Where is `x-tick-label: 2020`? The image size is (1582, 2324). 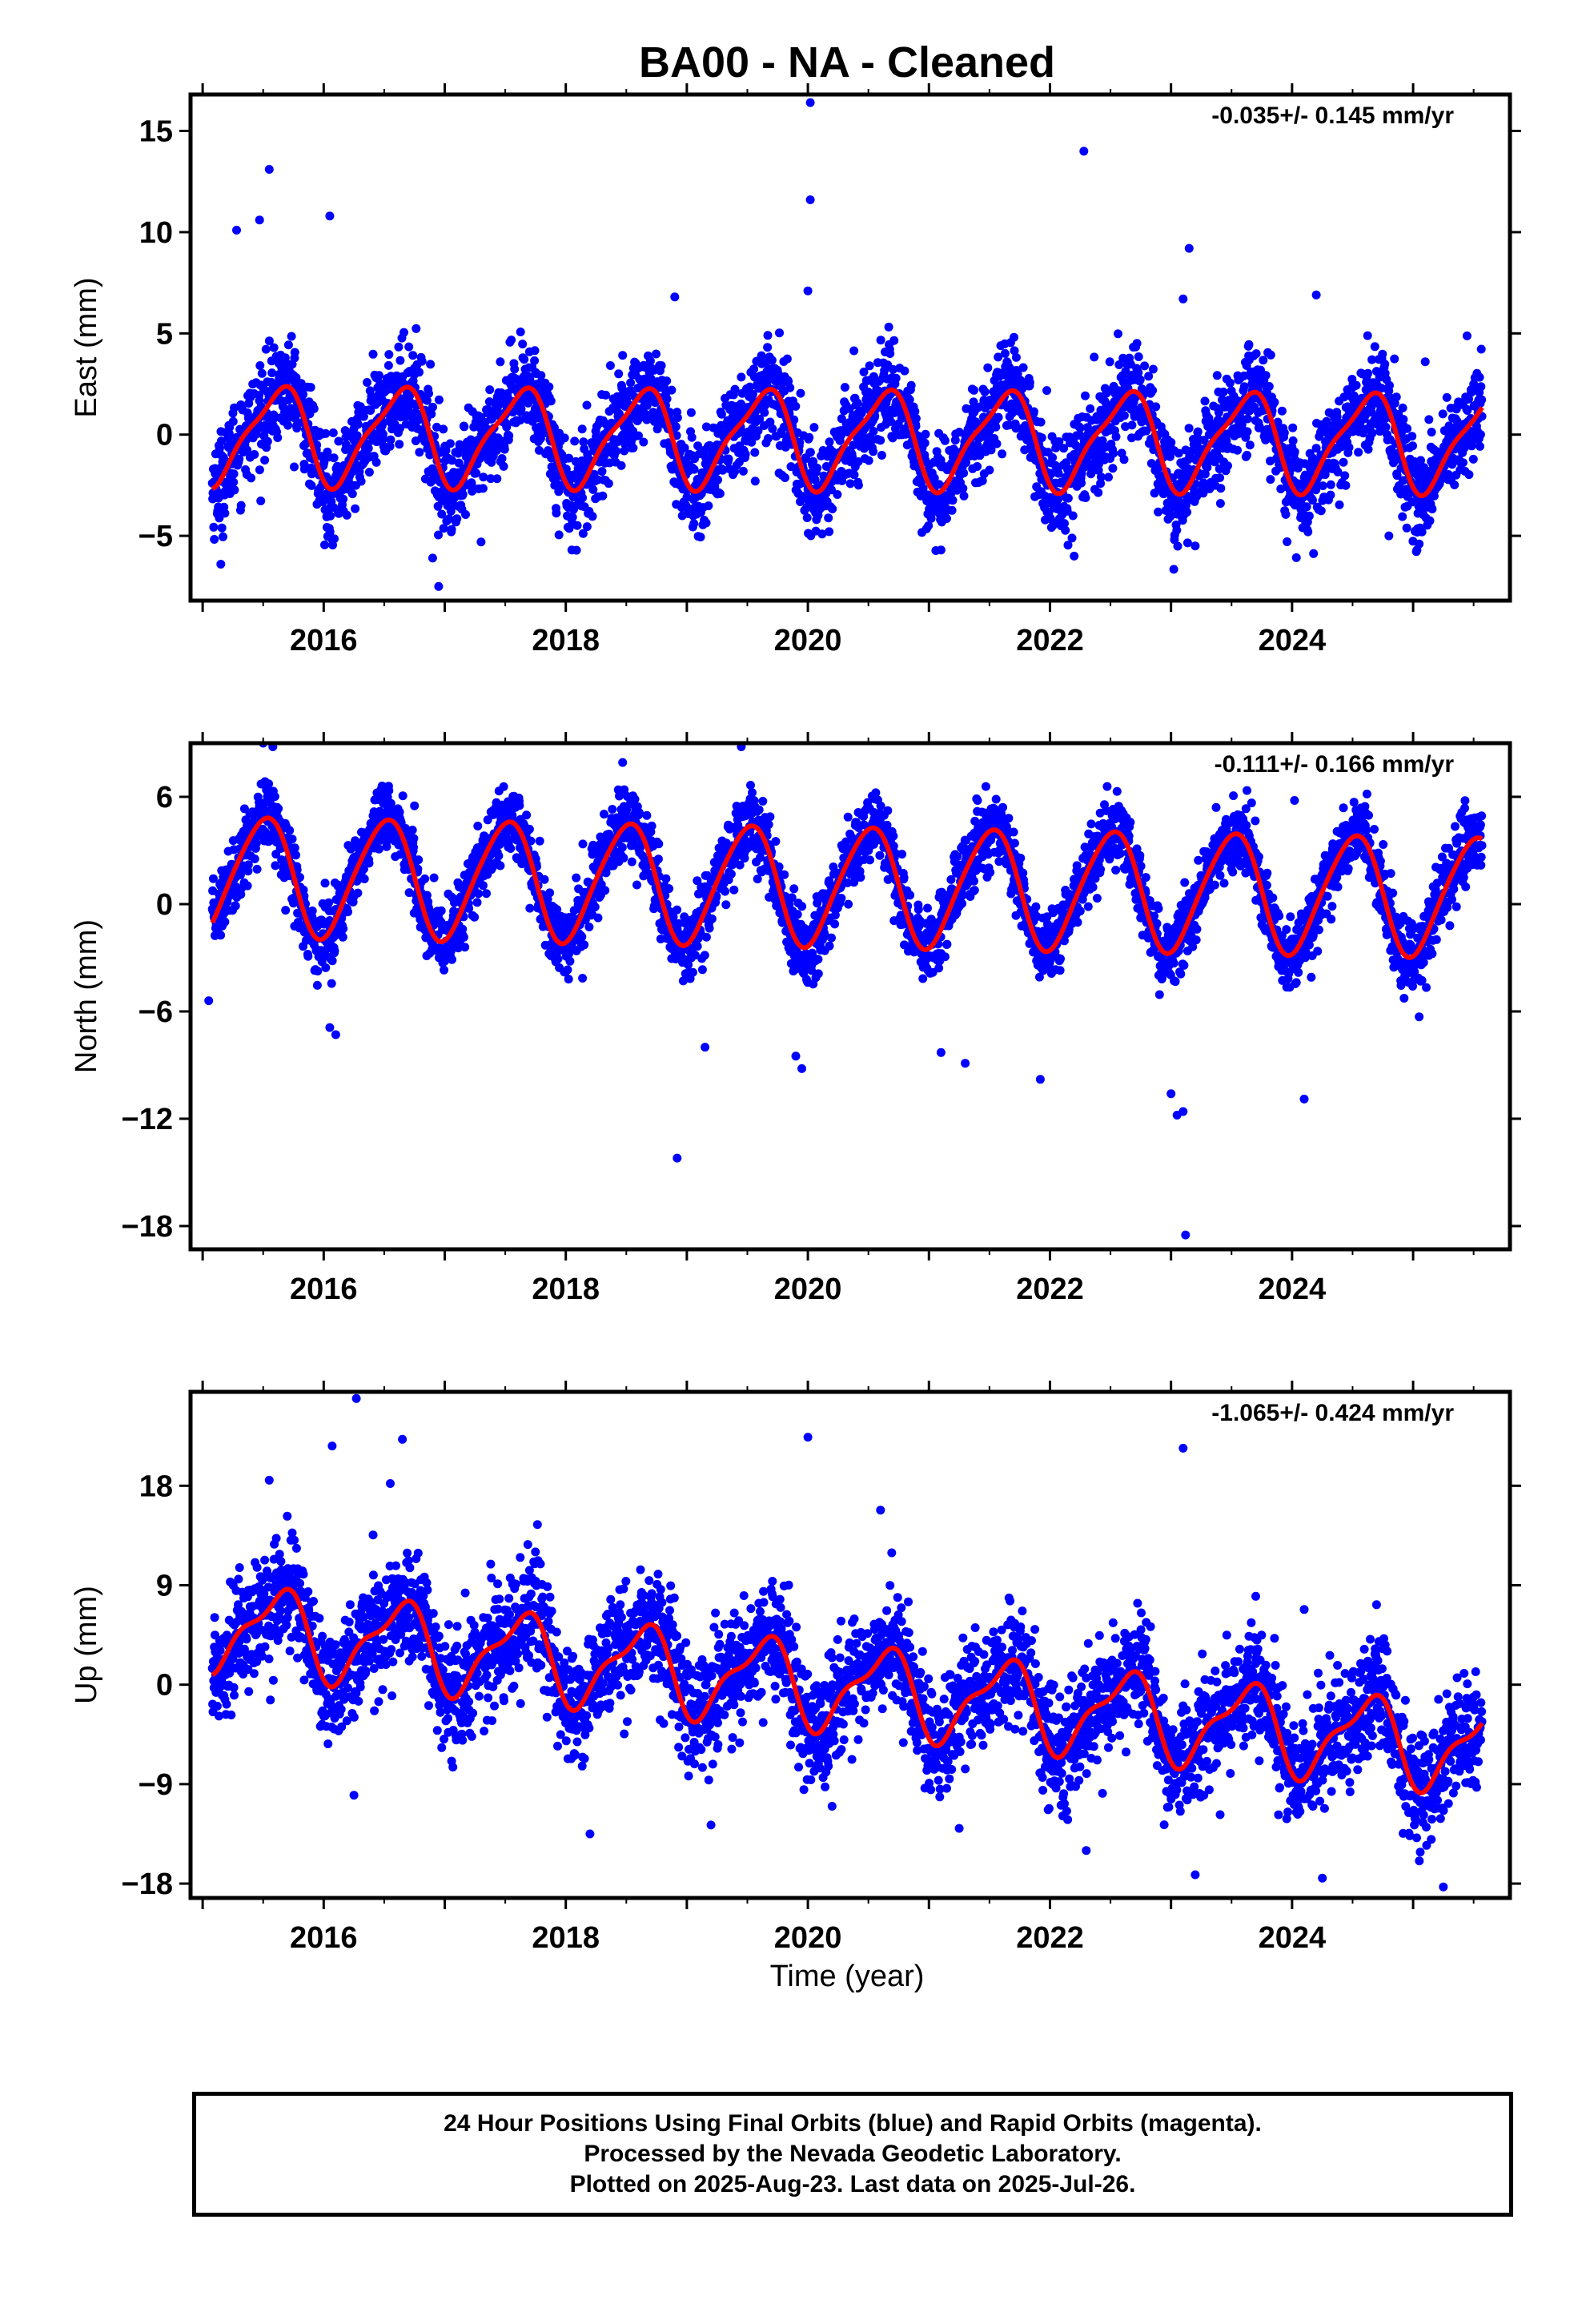 x-tick-label: 2020 is located at coordinates (808, 640).